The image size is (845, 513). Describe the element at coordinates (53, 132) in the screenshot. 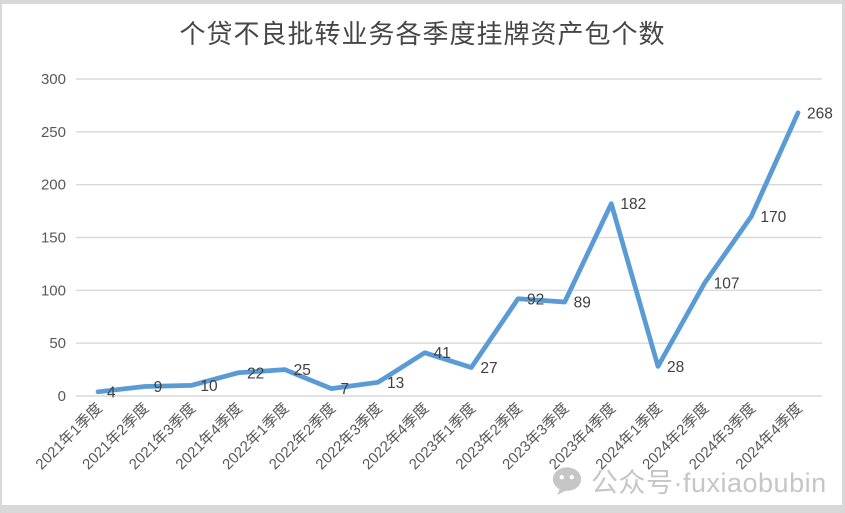

I see `y-axis-tick-label: 250` at that location.